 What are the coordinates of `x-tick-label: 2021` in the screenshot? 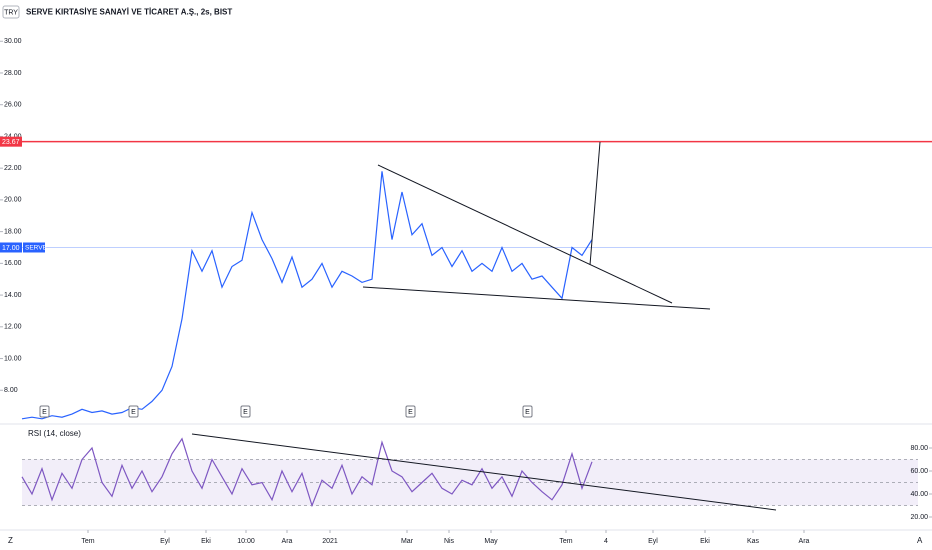 It's located at (330, 541).